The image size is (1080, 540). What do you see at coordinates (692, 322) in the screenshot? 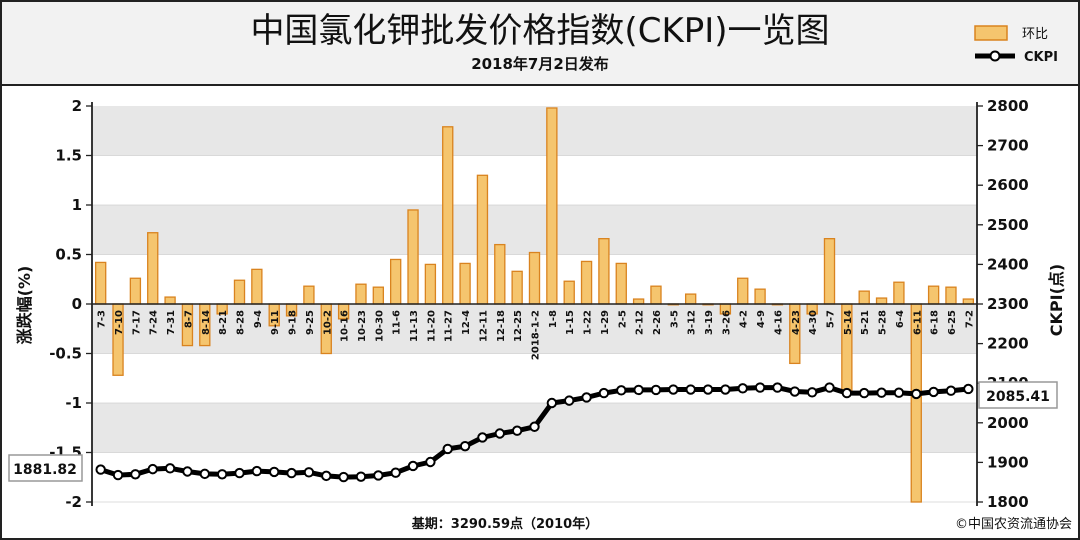
I see `x-tick-label: 3-12` at bounding box center [692, 322].